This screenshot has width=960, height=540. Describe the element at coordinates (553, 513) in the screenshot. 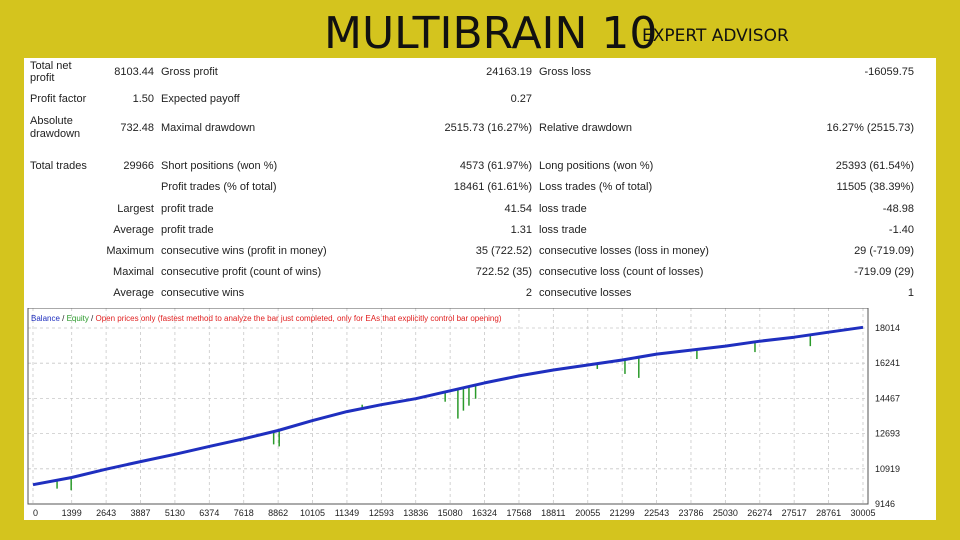

I see `x-tick-label: 18811` at that location.